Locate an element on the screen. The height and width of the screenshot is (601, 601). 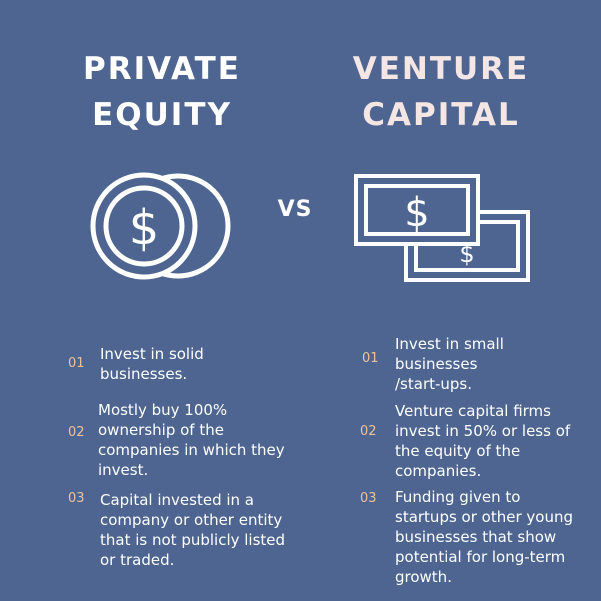
venture-capital-title: VENTURE CAPITAL is located at coordinates (441, 92).